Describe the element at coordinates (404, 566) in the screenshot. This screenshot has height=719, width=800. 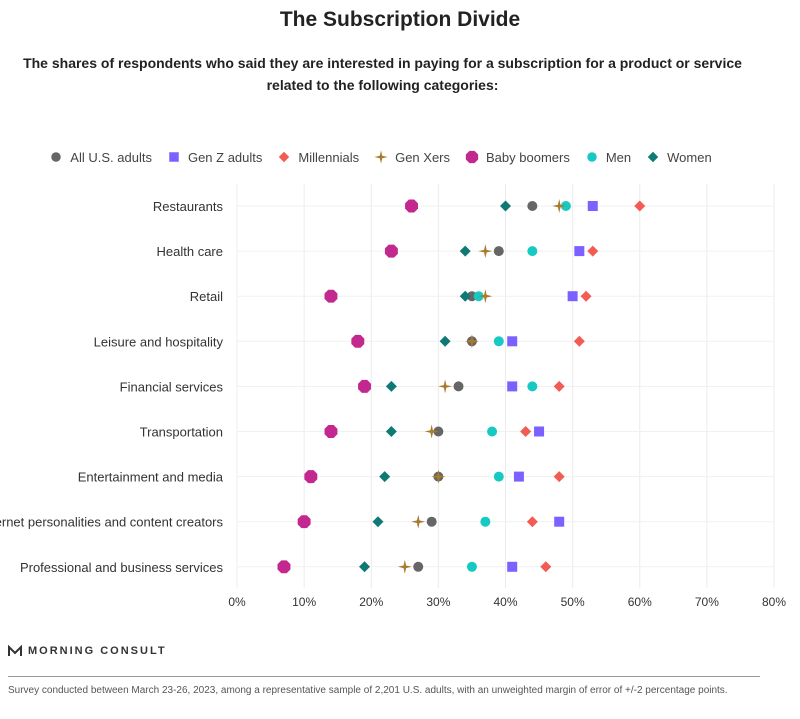
I see `point-gen-xers-professional-and-business-services` at that location.